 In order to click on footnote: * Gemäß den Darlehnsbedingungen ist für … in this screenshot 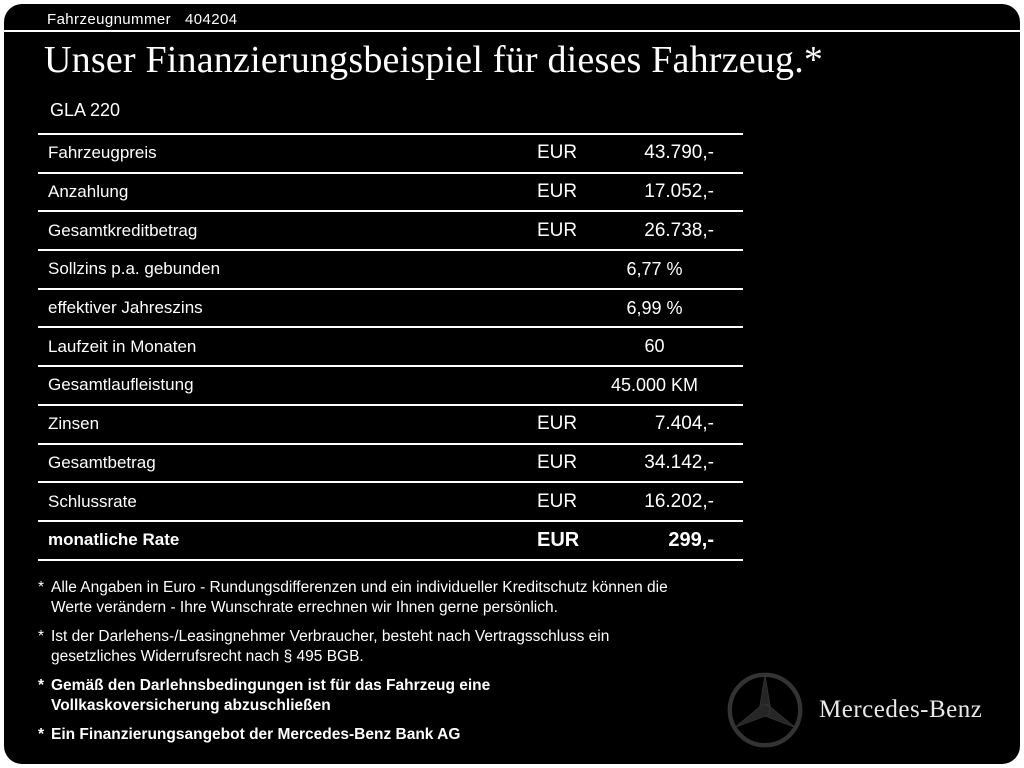, I will do `click(398, 696)`.